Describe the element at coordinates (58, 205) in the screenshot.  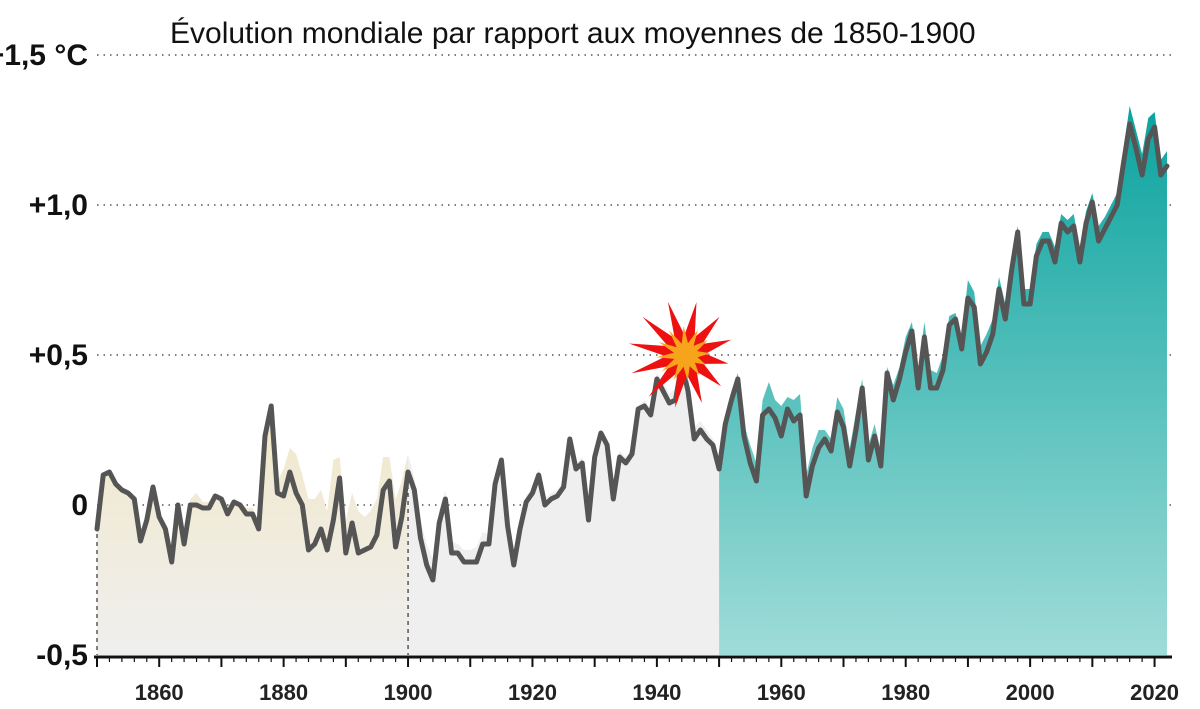
I see `y-tick-label: +1,0` at that location.